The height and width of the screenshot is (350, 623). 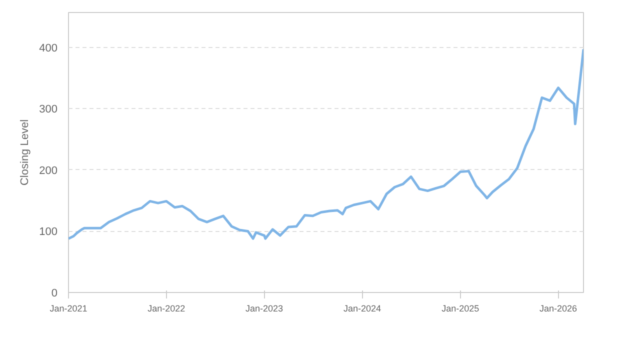 I want to click on x-tick-label: Jan-2026, so click(x=559, y=309).